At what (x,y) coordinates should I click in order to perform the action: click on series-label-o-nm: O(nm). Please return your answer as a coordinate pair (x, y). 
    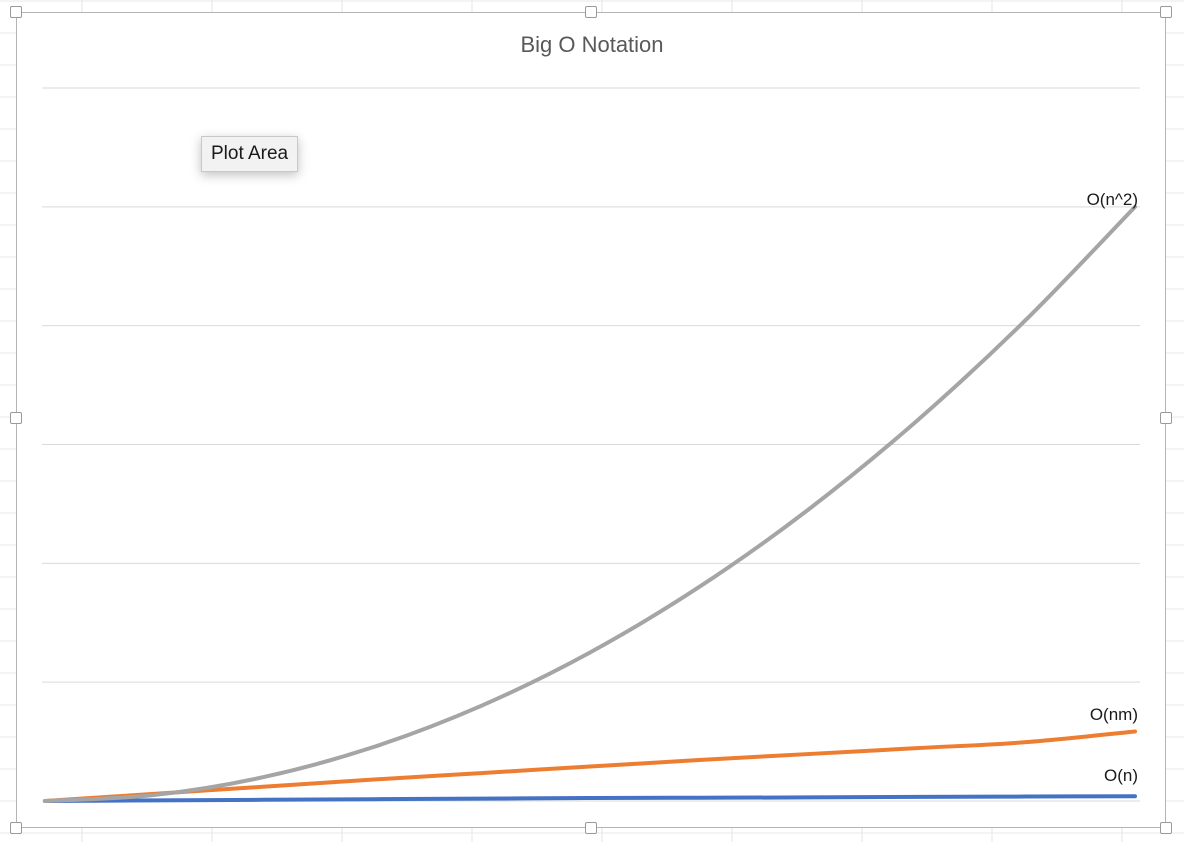
    Looking at the image, I should click on (1113, 714).